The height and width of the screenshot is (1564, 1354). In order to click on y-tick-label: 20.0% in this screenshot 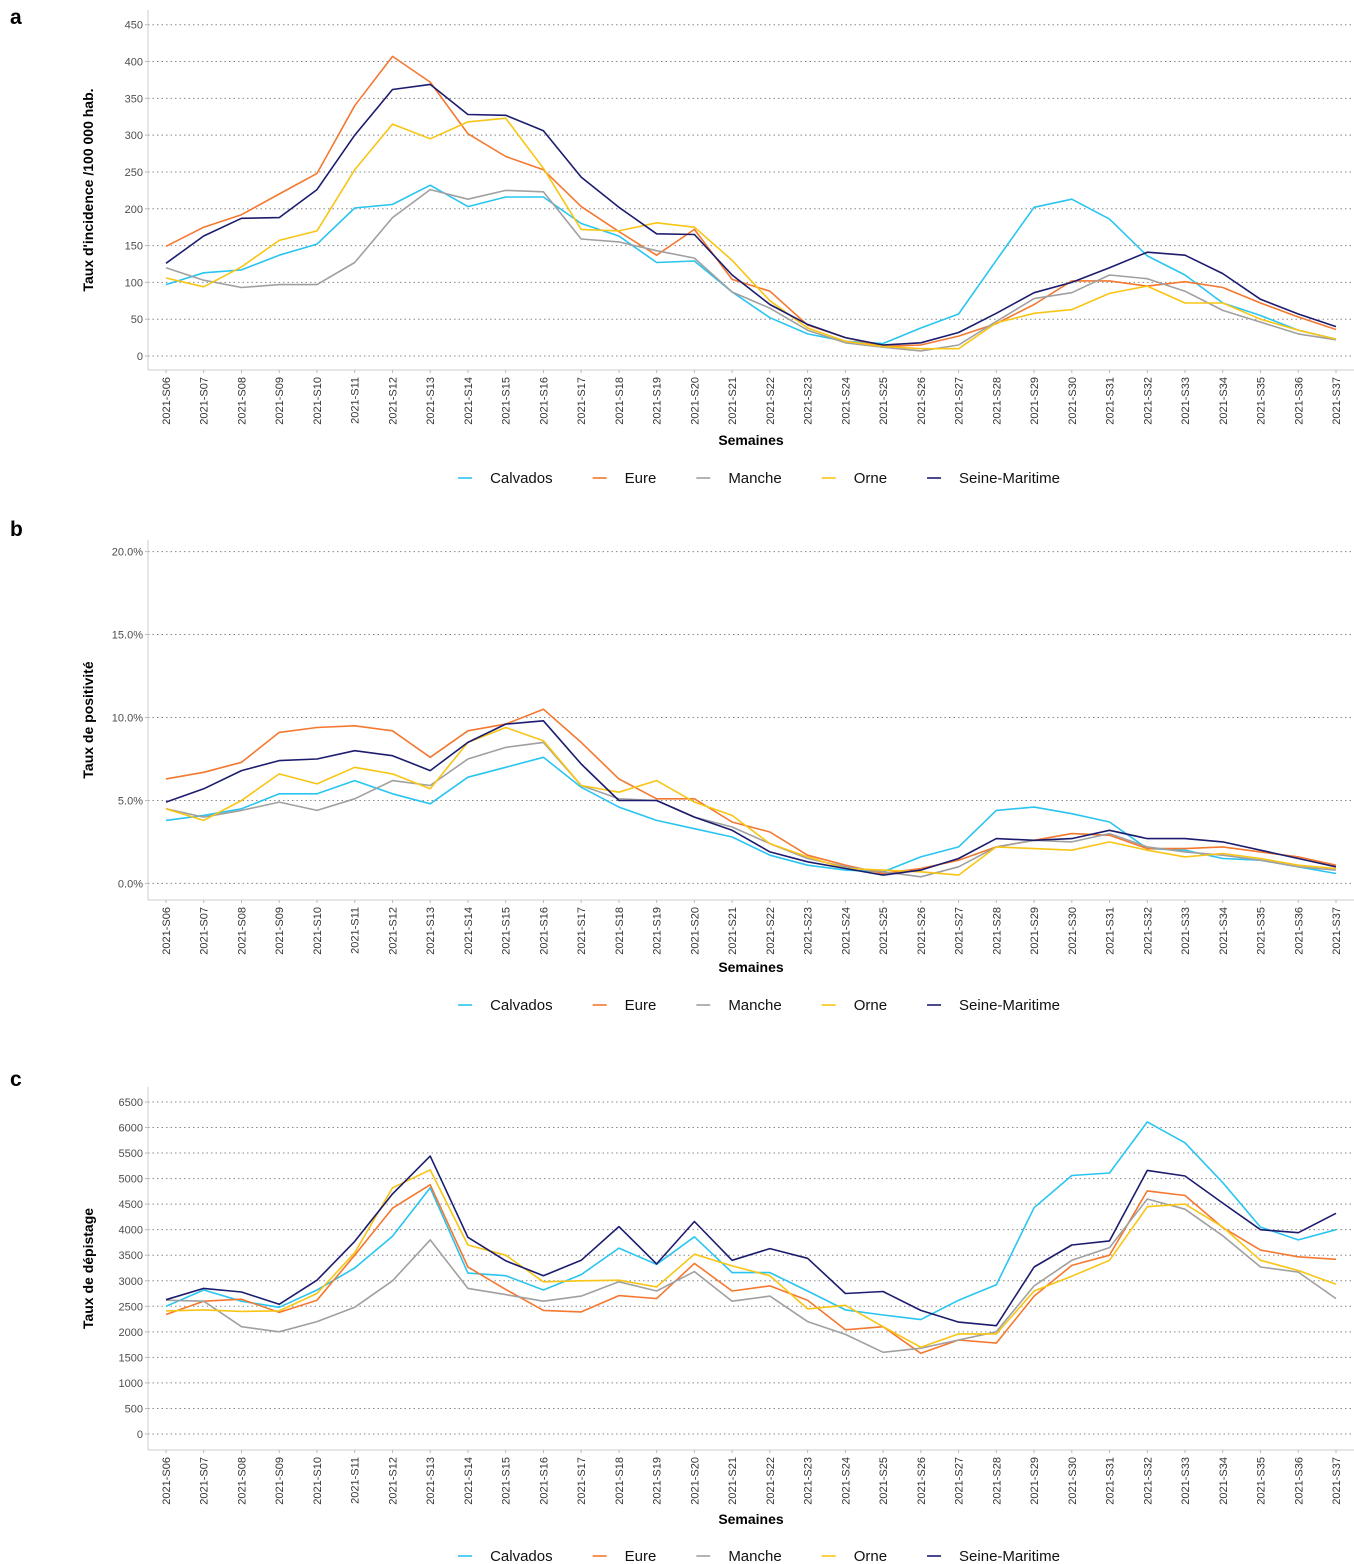, I will do `click(127, 553)`.